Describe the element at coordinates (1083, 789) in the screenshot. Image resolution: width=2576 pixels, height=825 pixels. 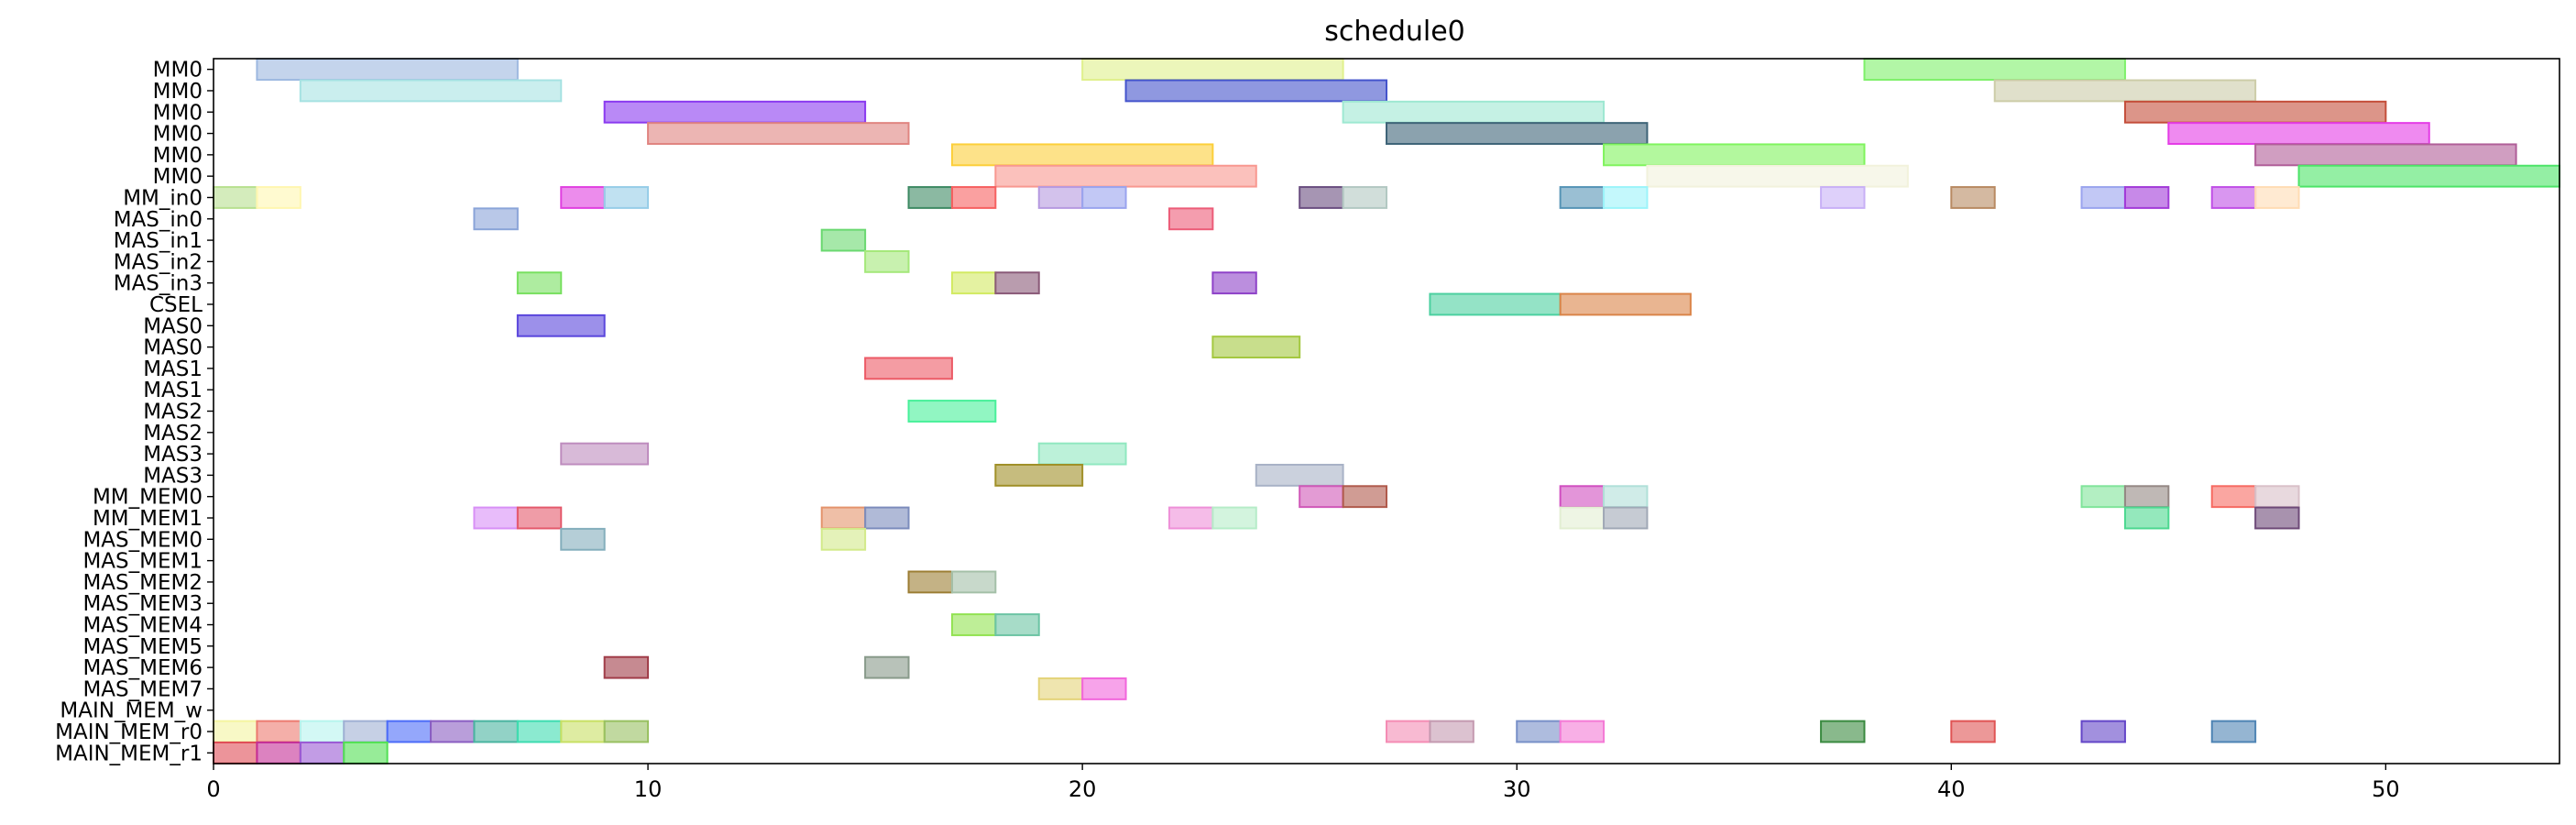
I see `x-tick-label: 20` at that location.